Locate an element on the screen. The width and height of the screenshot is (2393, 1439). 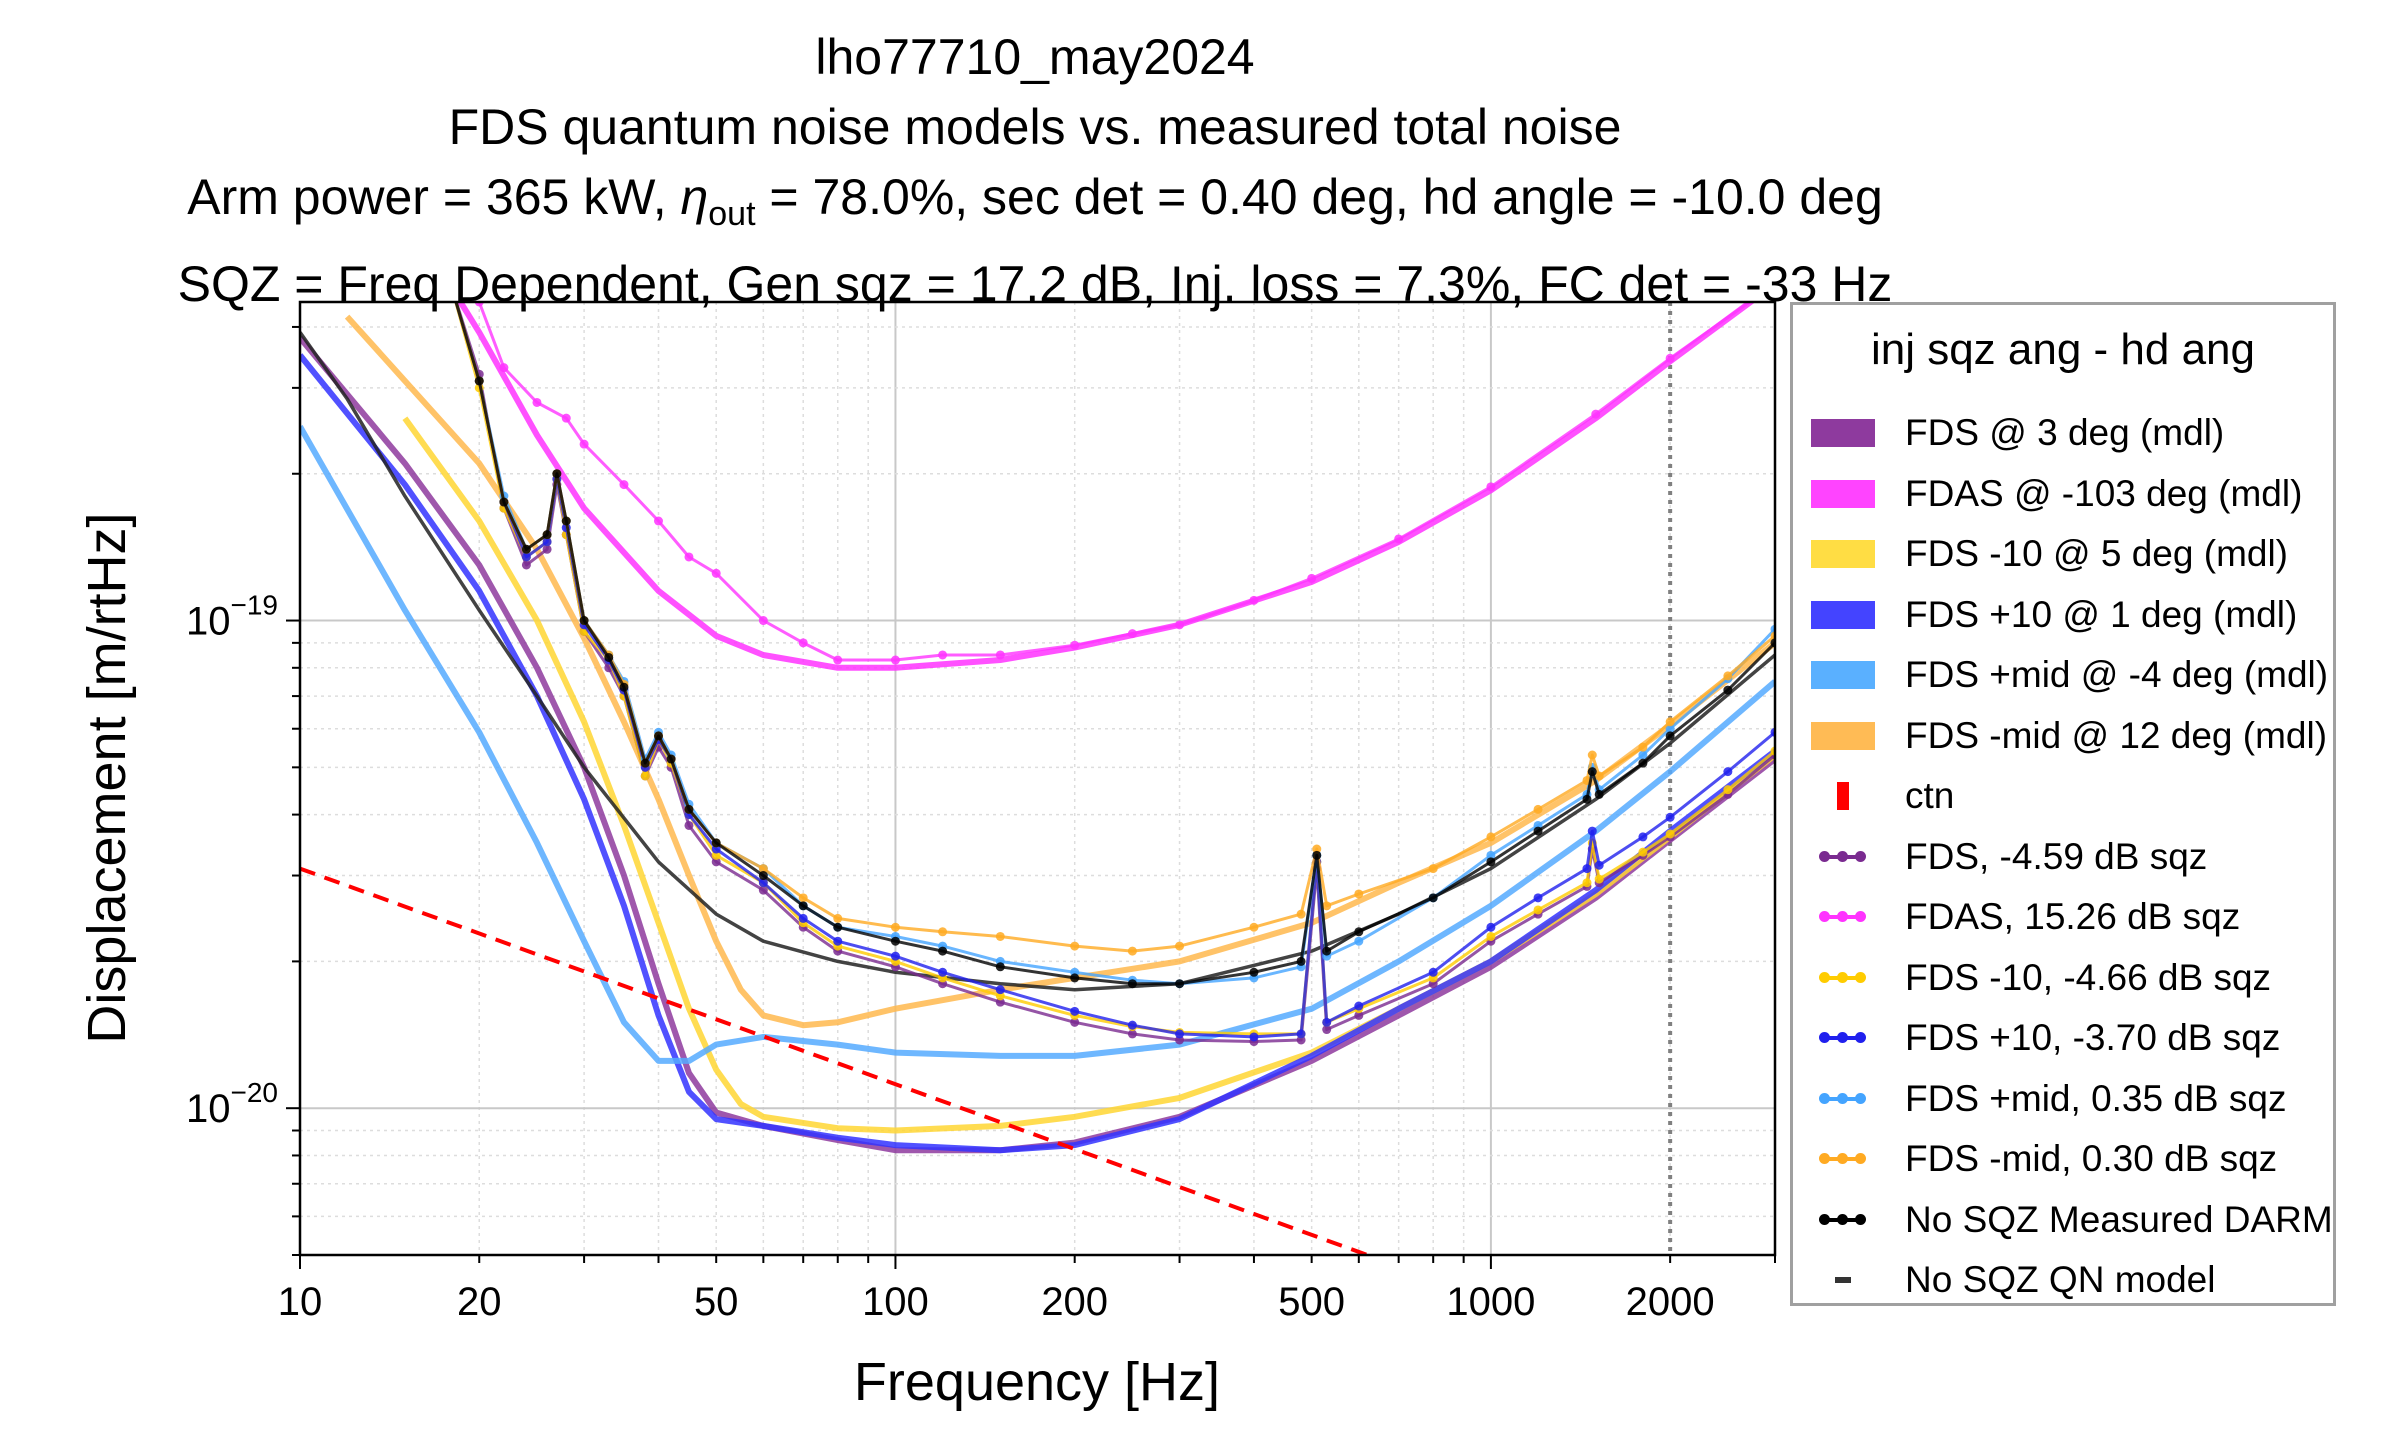
legend-label: ctn is located at coordinates (1930, 795).